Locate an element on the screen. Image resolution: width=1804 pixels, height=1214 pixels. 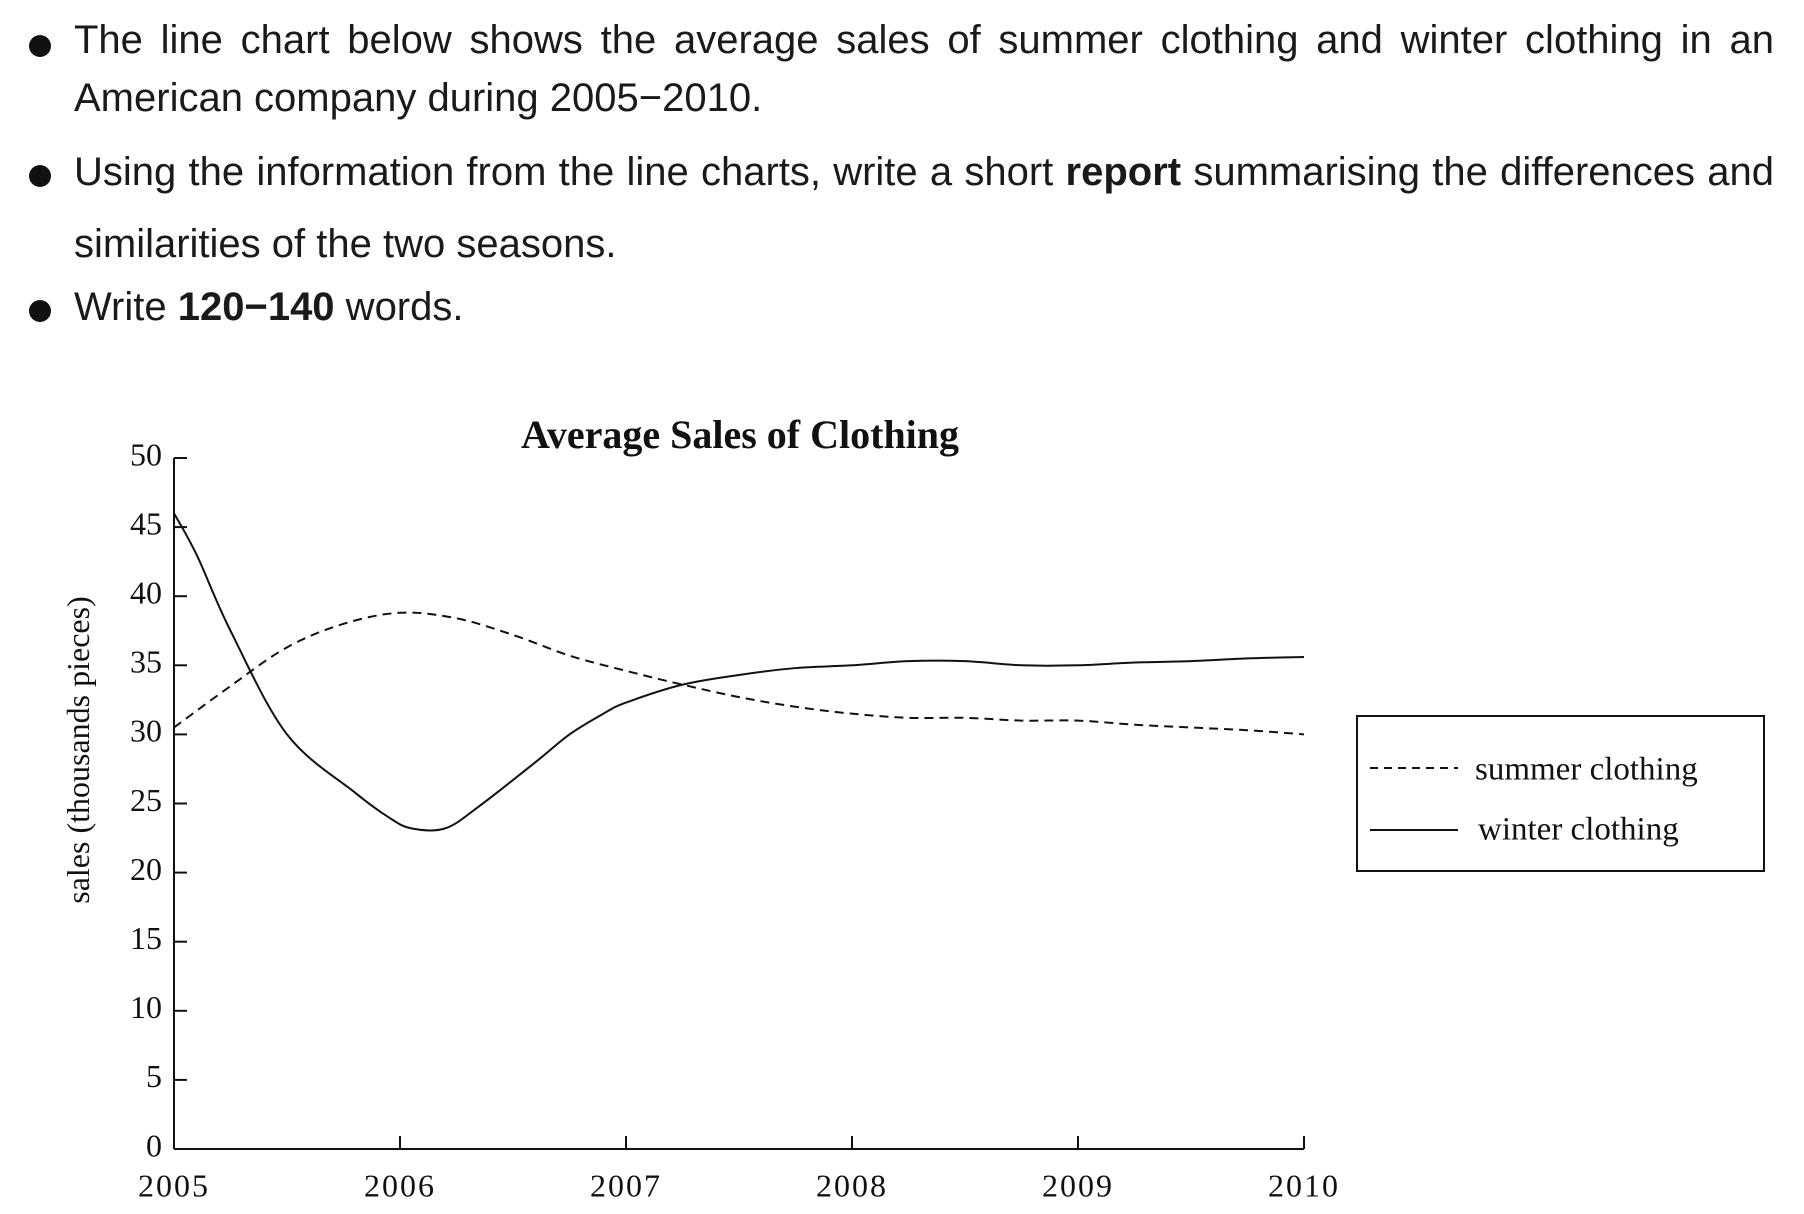
bullet-2-report-bold: report is located at coordinates (1123, 172).